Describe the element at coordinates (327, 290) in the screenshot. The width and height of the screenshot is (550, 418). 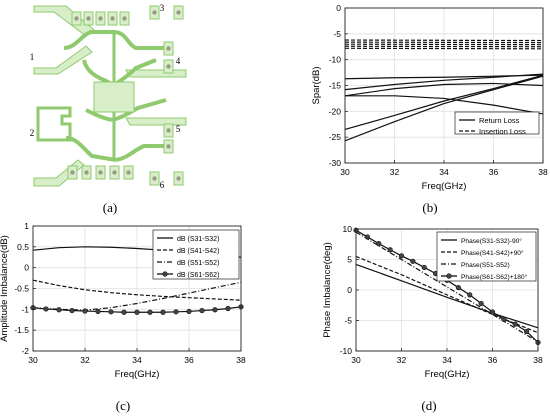
I see `y-axis-label: Phase Imbalance(deg)` at that location.